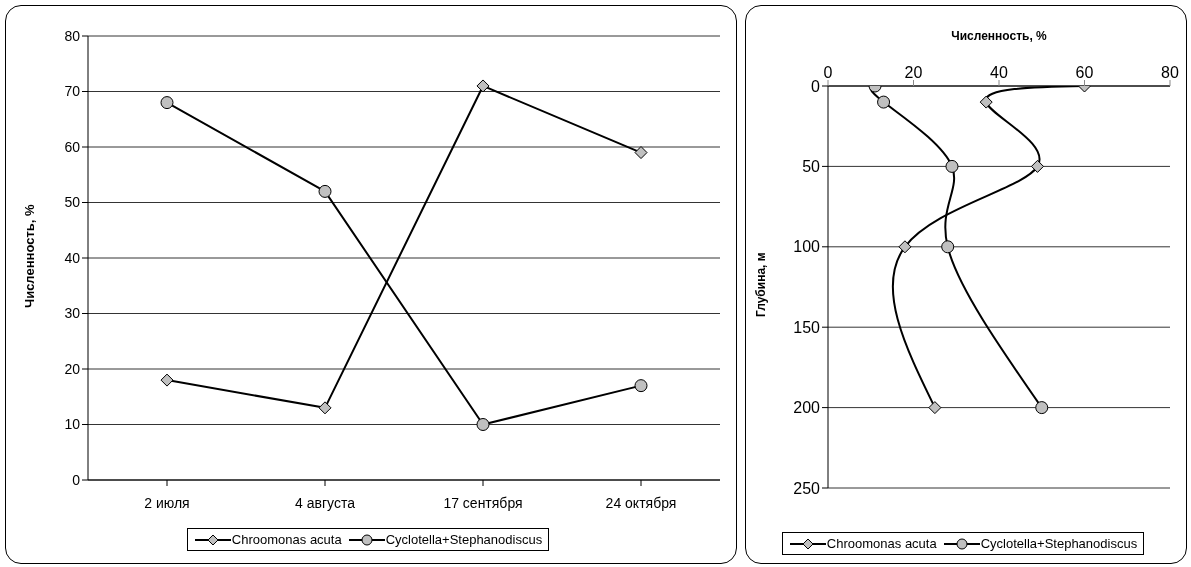  I want to click on y-tick-label: 200, so click(807, 408).